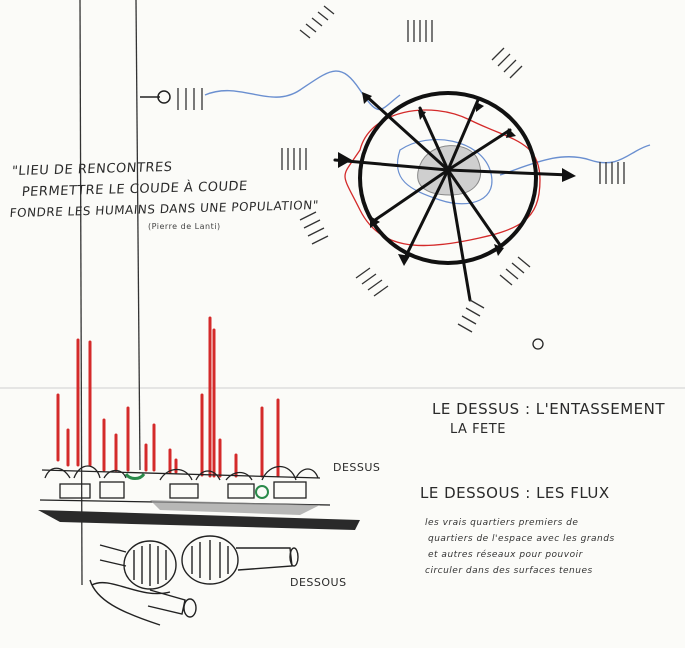 Image resolution: width=685 pixels, height=648 pixels. What do you see at coordinates (135, 476) in the screenshot?
I see `green-marker` at bounding box center [135, 476].